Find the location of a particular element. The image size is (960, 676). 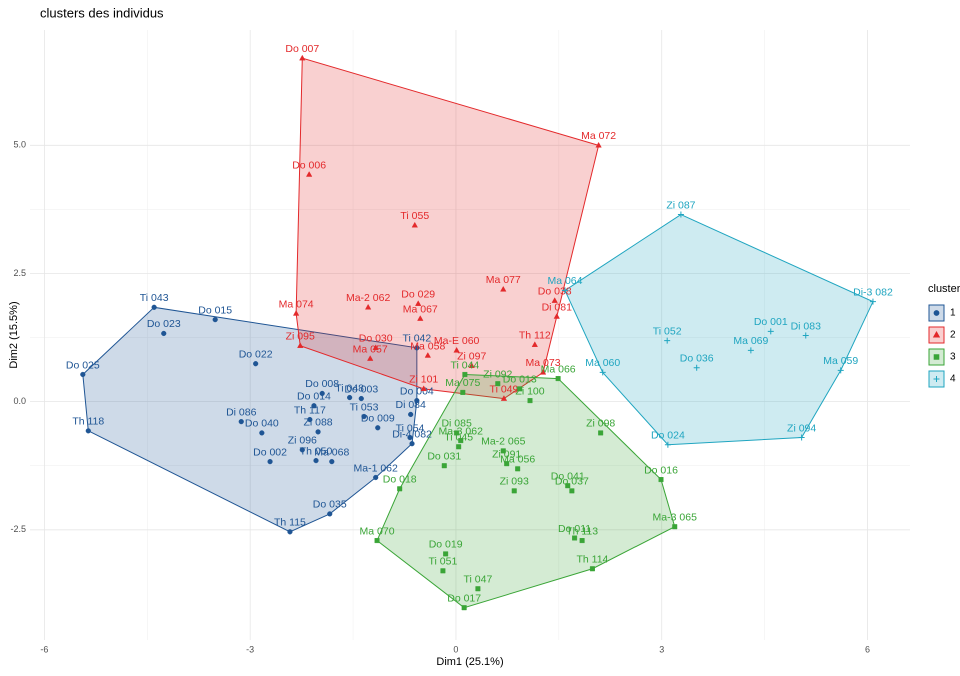

point-label: Ma 057 is located at coordinates (370, 349).